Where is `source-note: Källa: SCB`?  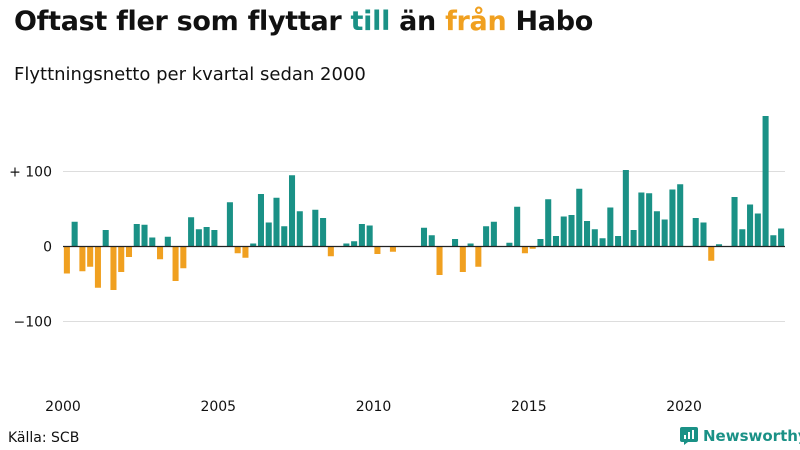 source-note: Källa: SCB is located at coordinates (44, 438).